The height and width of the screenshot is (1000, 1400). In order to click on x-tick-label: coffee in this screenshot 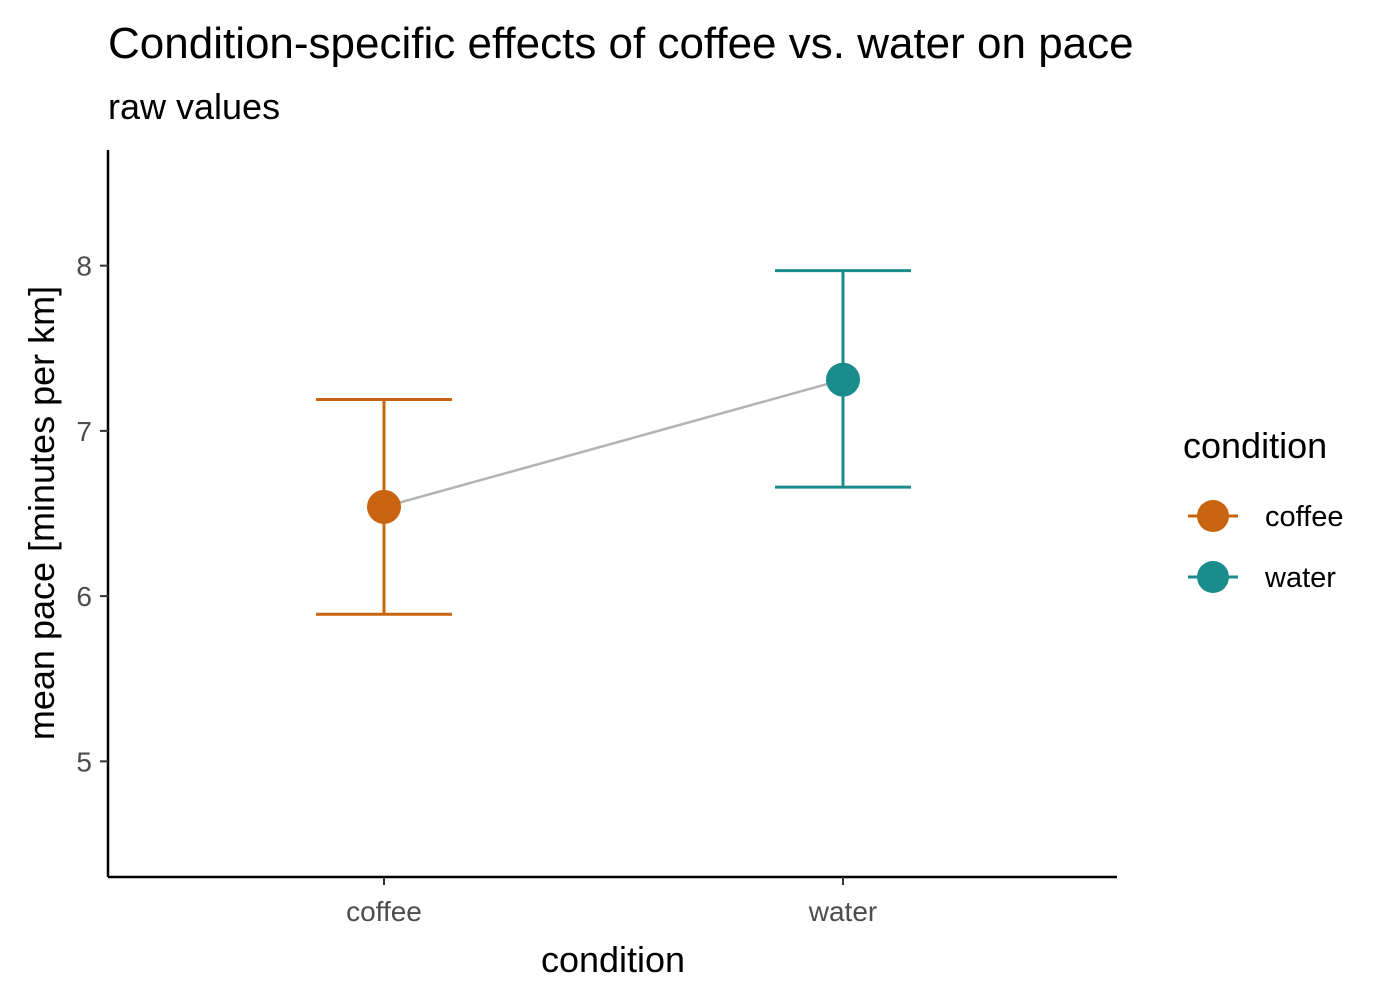, I will do `click(384, 911)`.